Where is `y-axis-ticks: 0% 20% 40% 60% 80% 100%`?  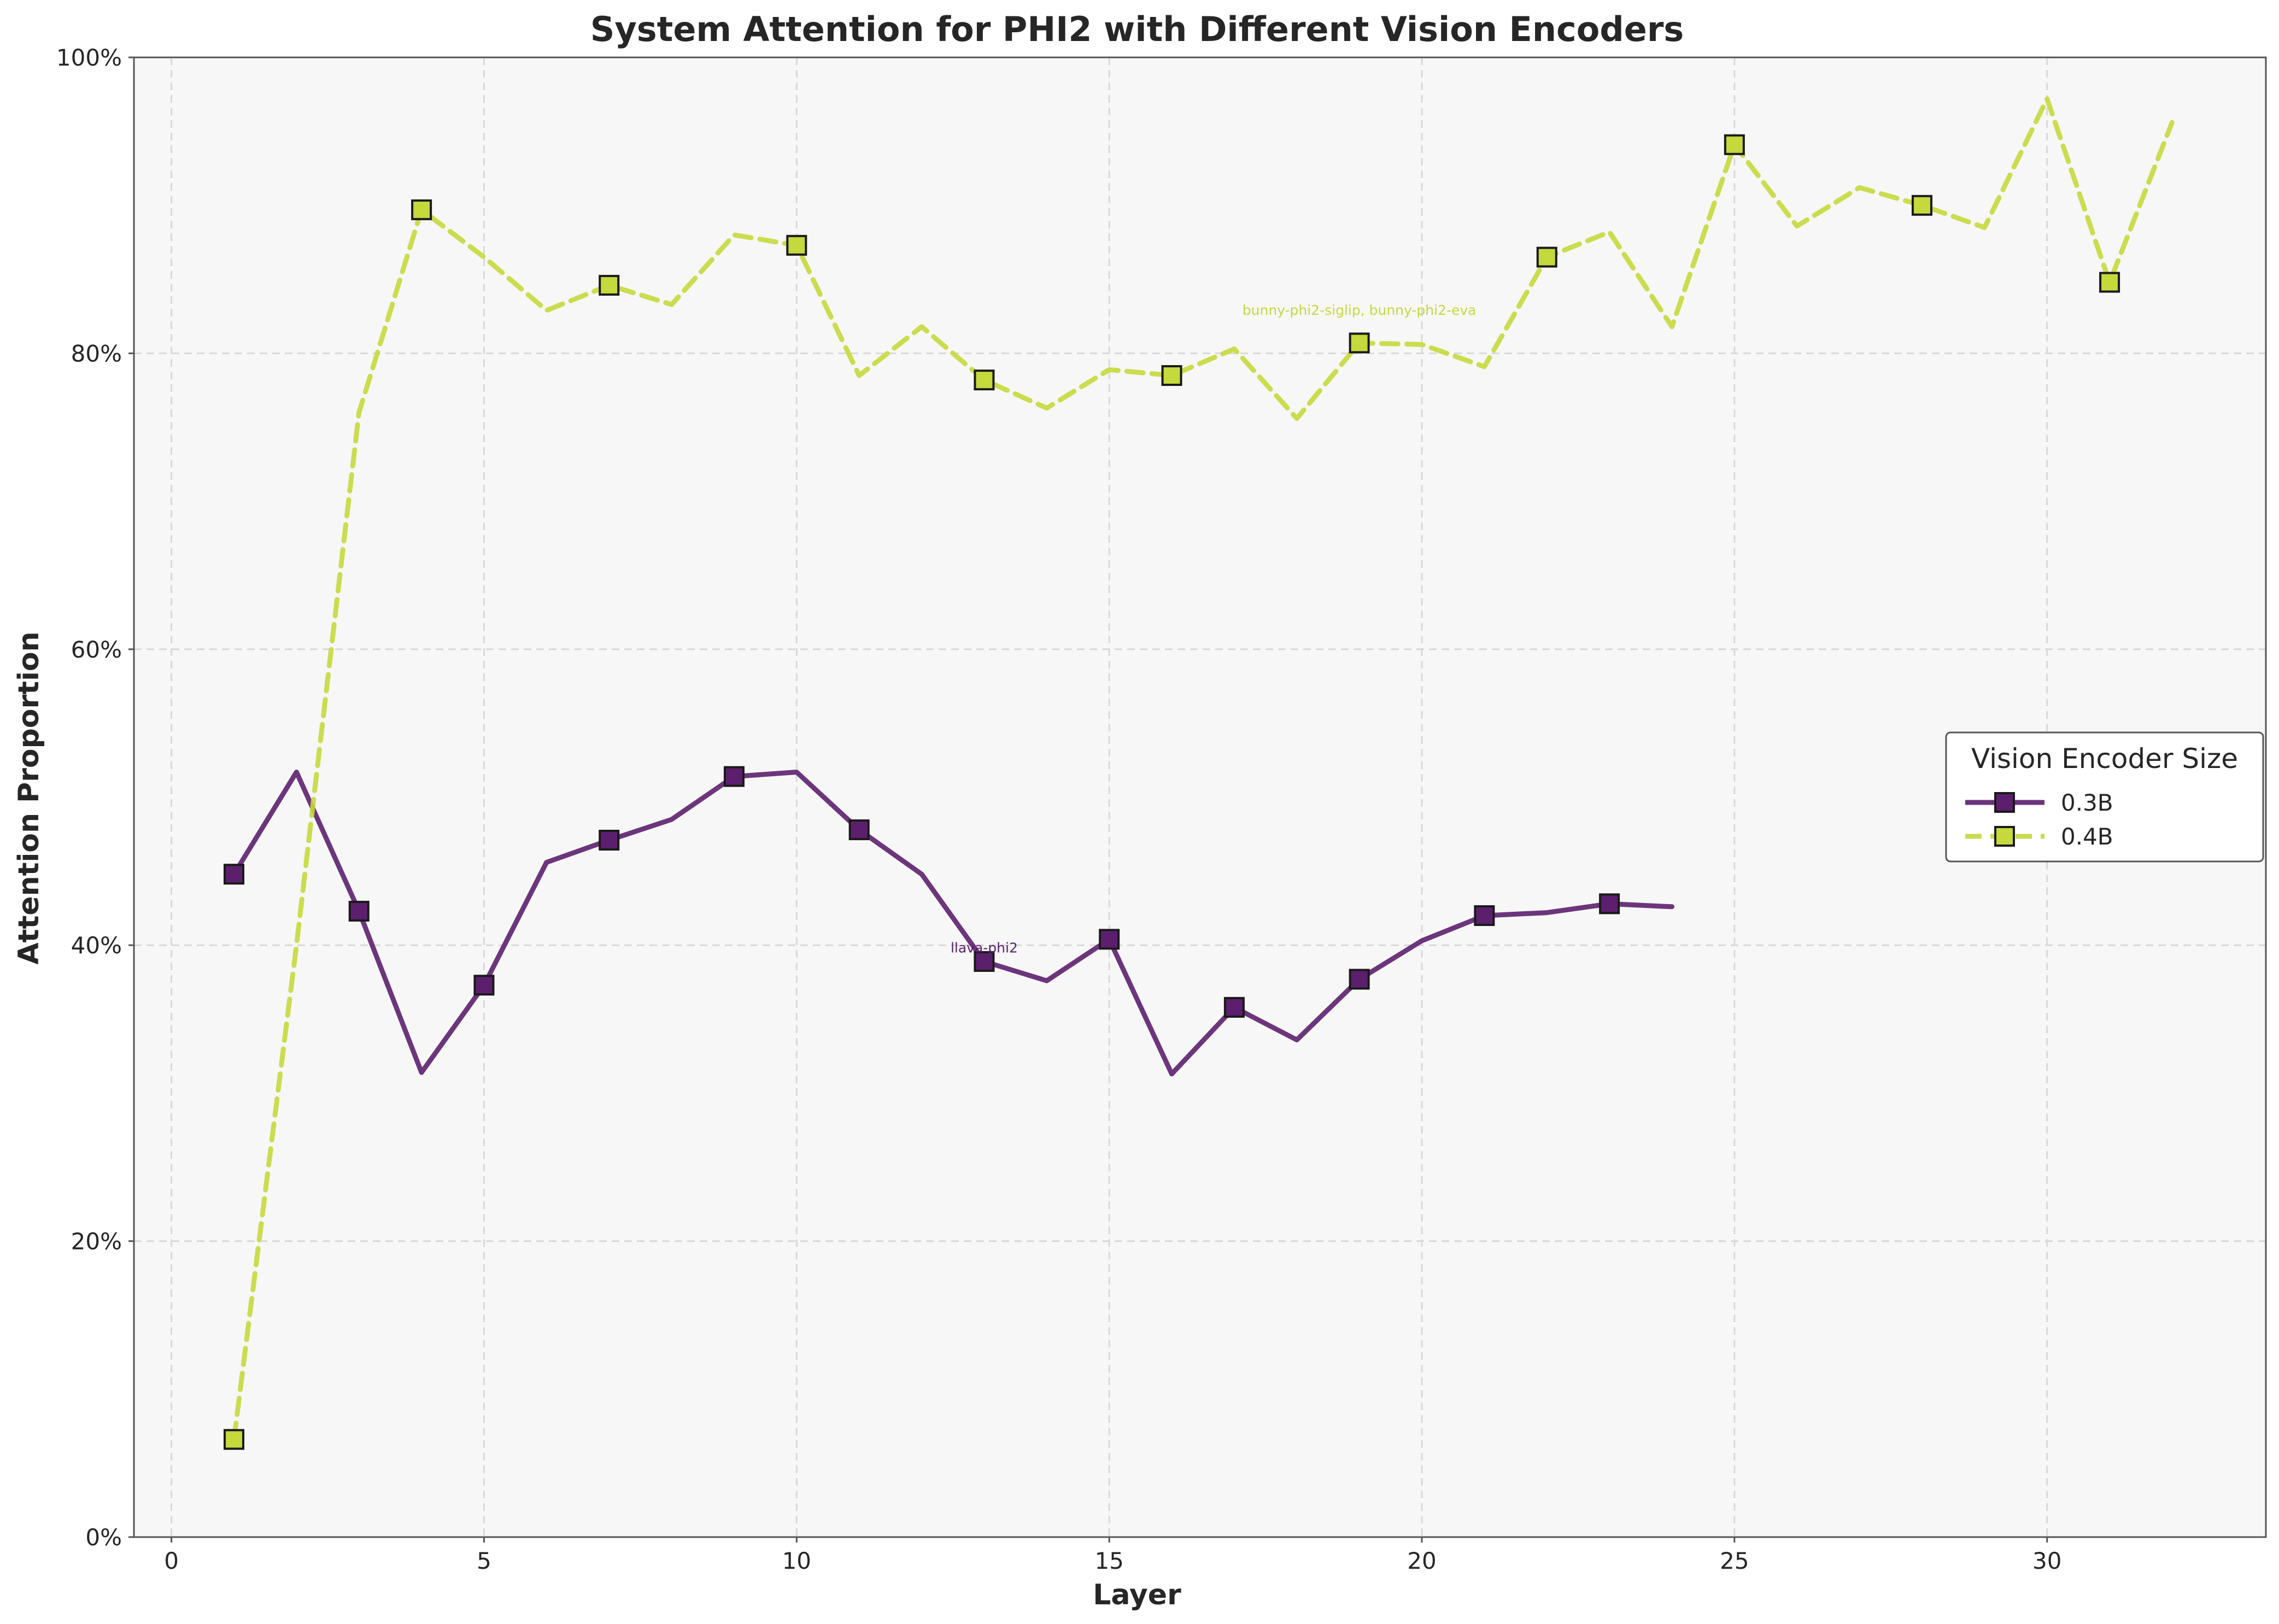 y-axis-ticks: 0% 20% 40% 60% 80% 100% is located at coordinates (95, 797).